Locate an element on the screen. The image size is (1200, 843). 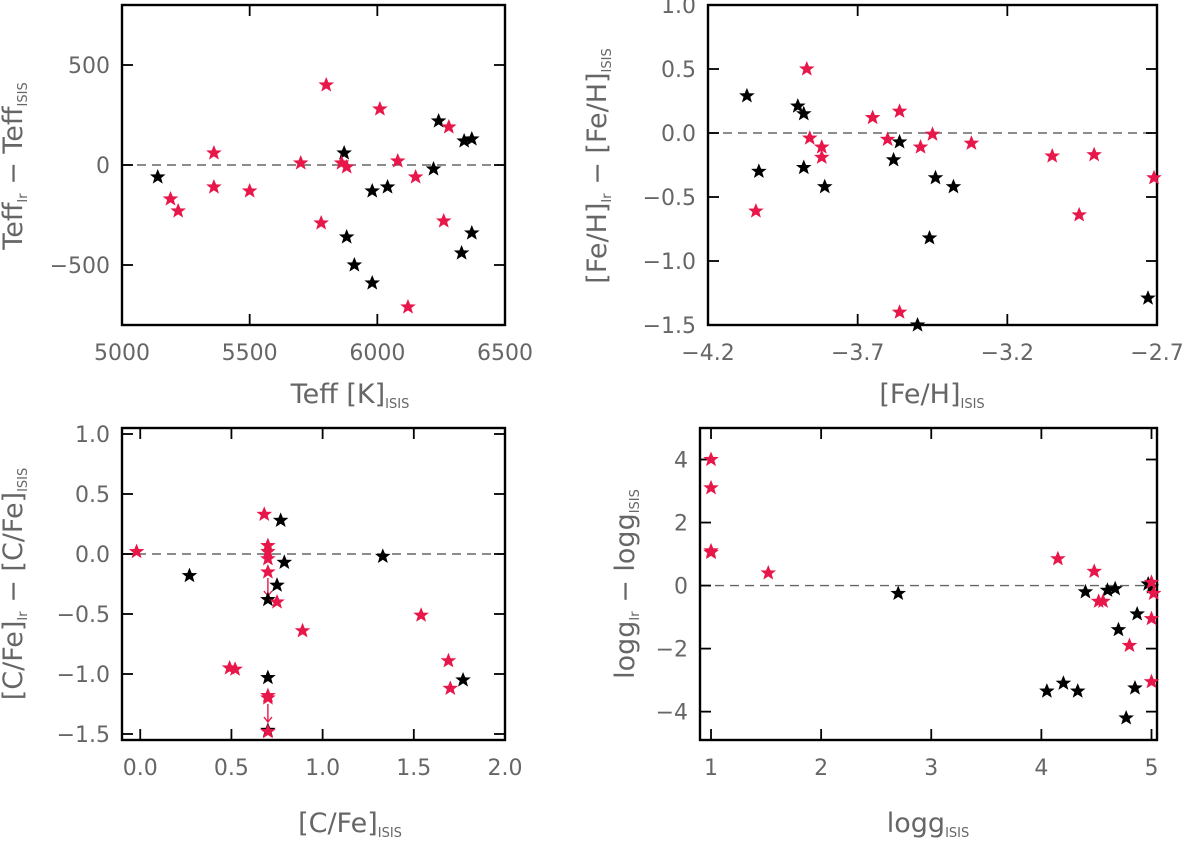
x-axis-title: loggISIS is located at coordinates (928, 824).